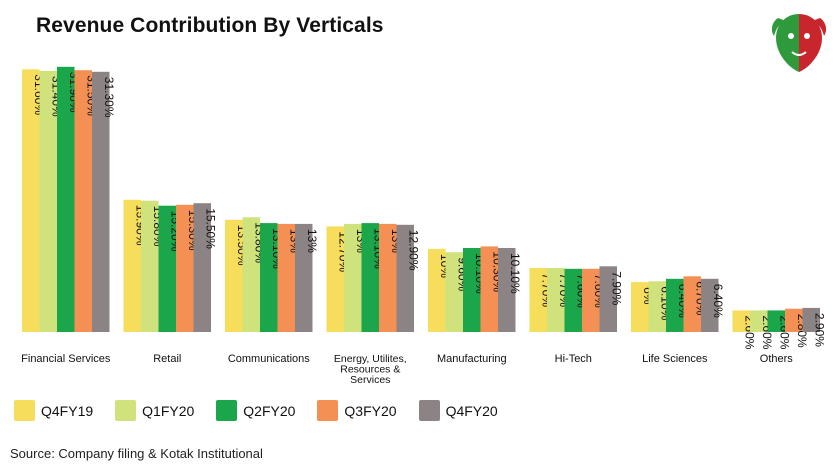 The width and height of the screenshot is (840, 472). What do you see at coordinates (210, 228) in the screenshot?
I see `data-label: 15.50%` at bounding box center [210, 228].